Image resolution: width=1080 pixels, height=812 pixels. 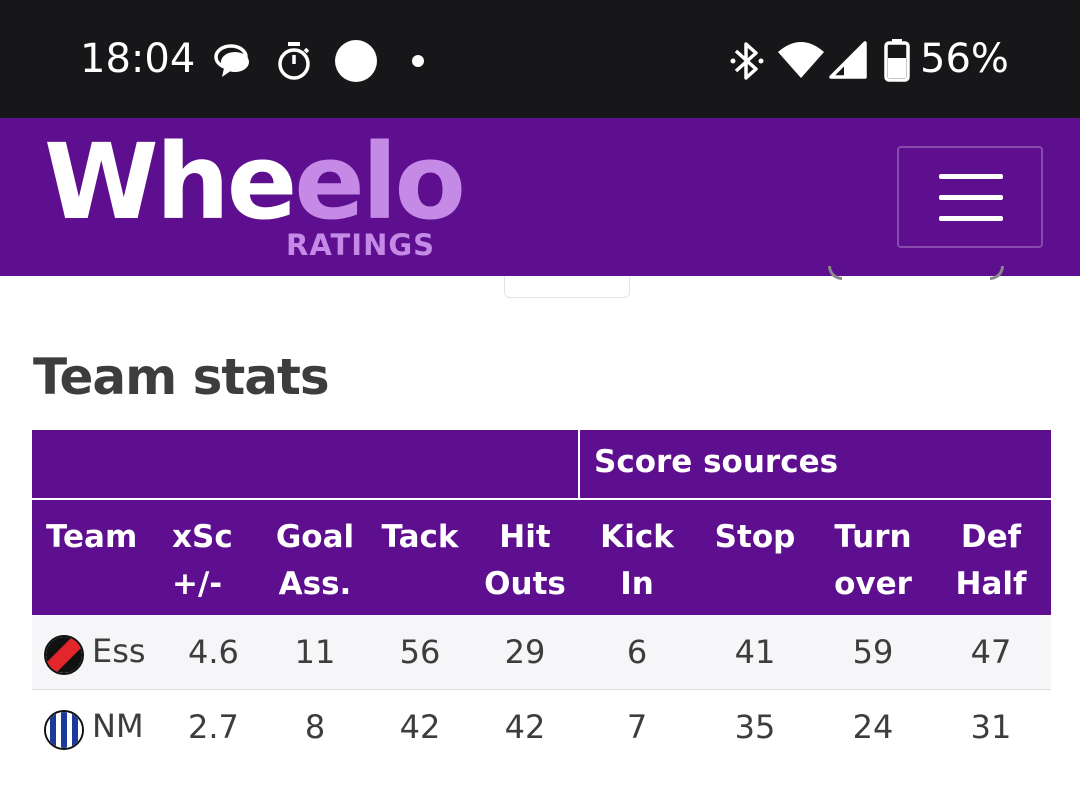 I want to click on chat-bubble-icon, so click(x=231, y=60).